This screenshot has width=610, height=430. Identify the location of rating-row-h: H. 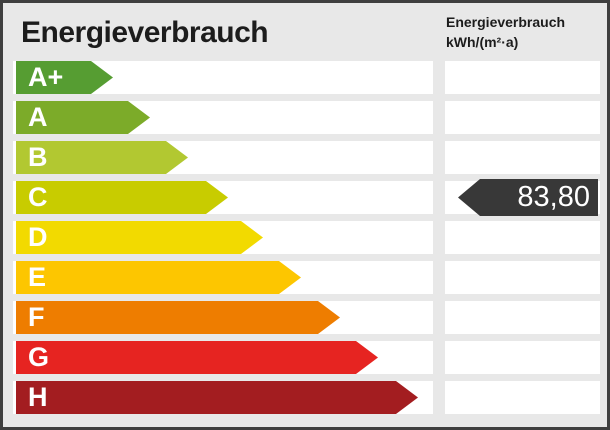
(305, 397).